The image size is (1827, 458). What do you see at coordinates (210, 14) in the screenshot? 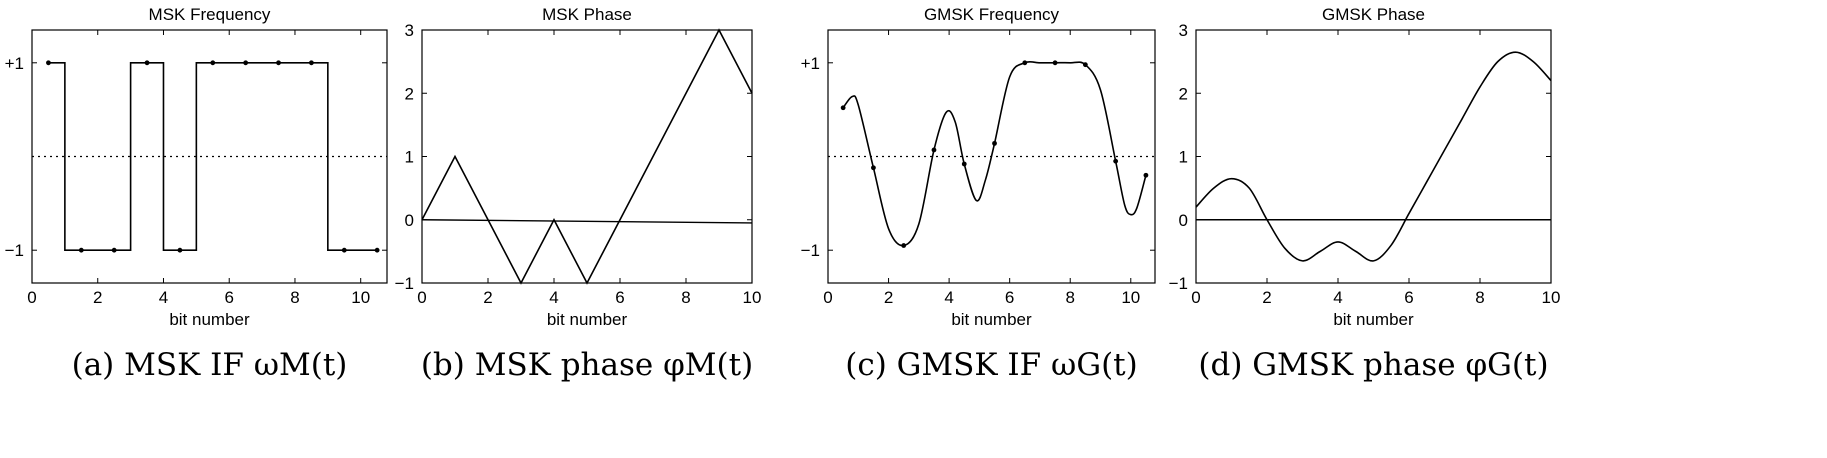
I see `chart-title: MSK Frequency` at bounding box center [210, 14].